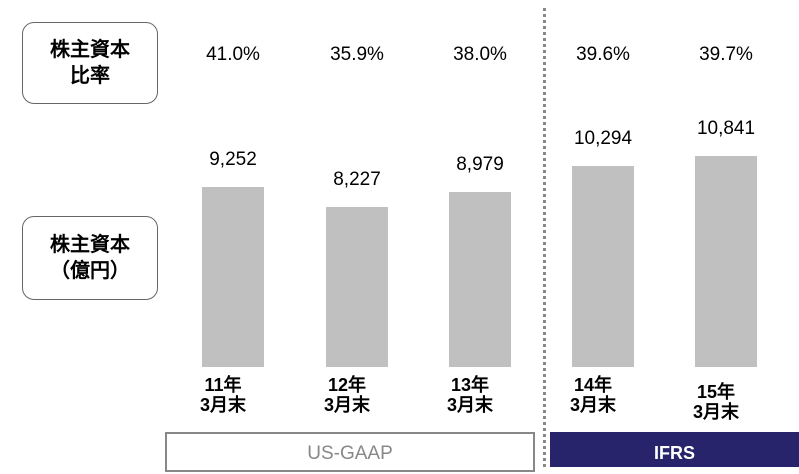 Image resolution: width=799 pixels, height=474 pixels. What do you see at coordinates (674, 449) in the screenshot?
I see `group-label: IFRS` at bounding box center [674, 449].